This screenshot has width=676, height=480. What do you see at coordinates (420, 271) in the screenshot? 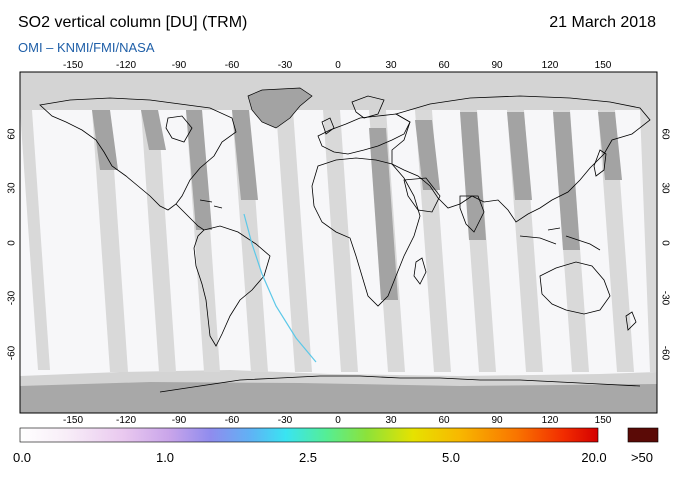
I see `madagascar` at bounding box center [420, 271].